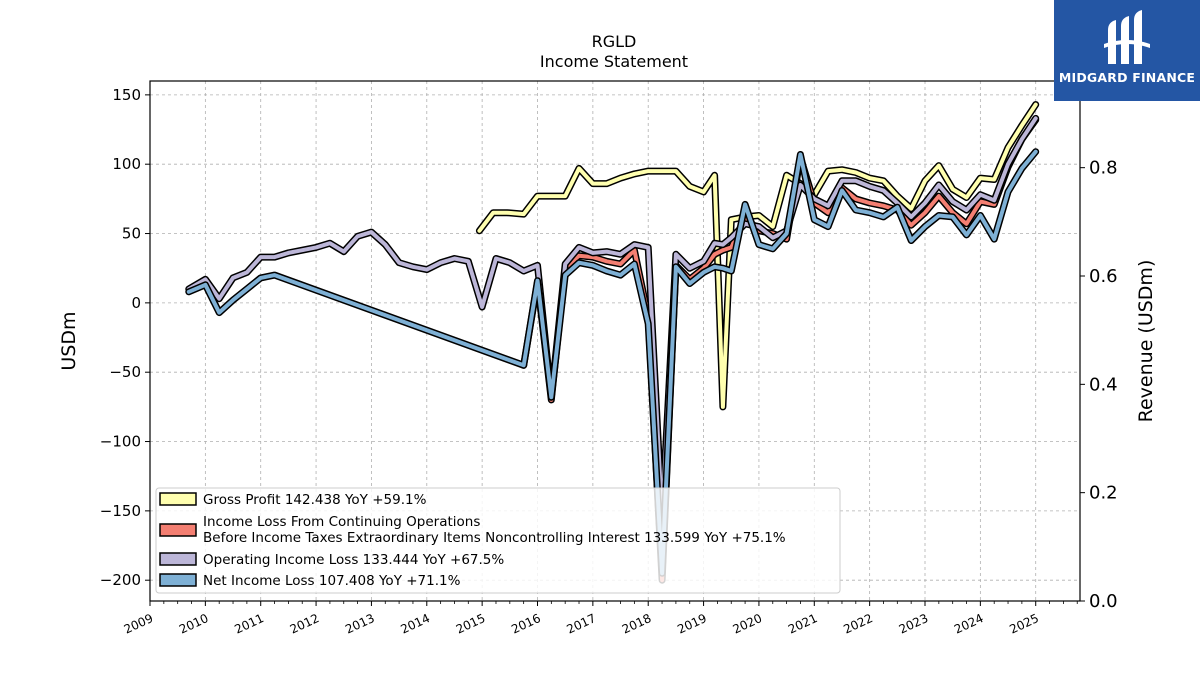  What do you see at coordinates (1127, 77) in the screenshot?
I see `brand-name: MIDGARD FINANCE` at bounding box center [1127, 77].